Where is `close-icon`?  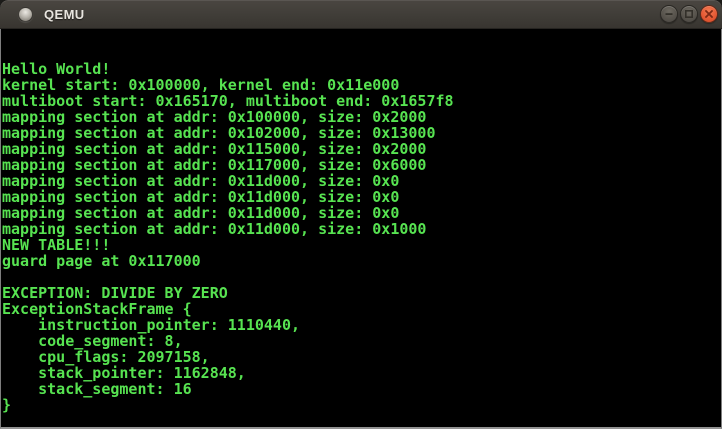
close-icon is located at coordinates (709, 14).